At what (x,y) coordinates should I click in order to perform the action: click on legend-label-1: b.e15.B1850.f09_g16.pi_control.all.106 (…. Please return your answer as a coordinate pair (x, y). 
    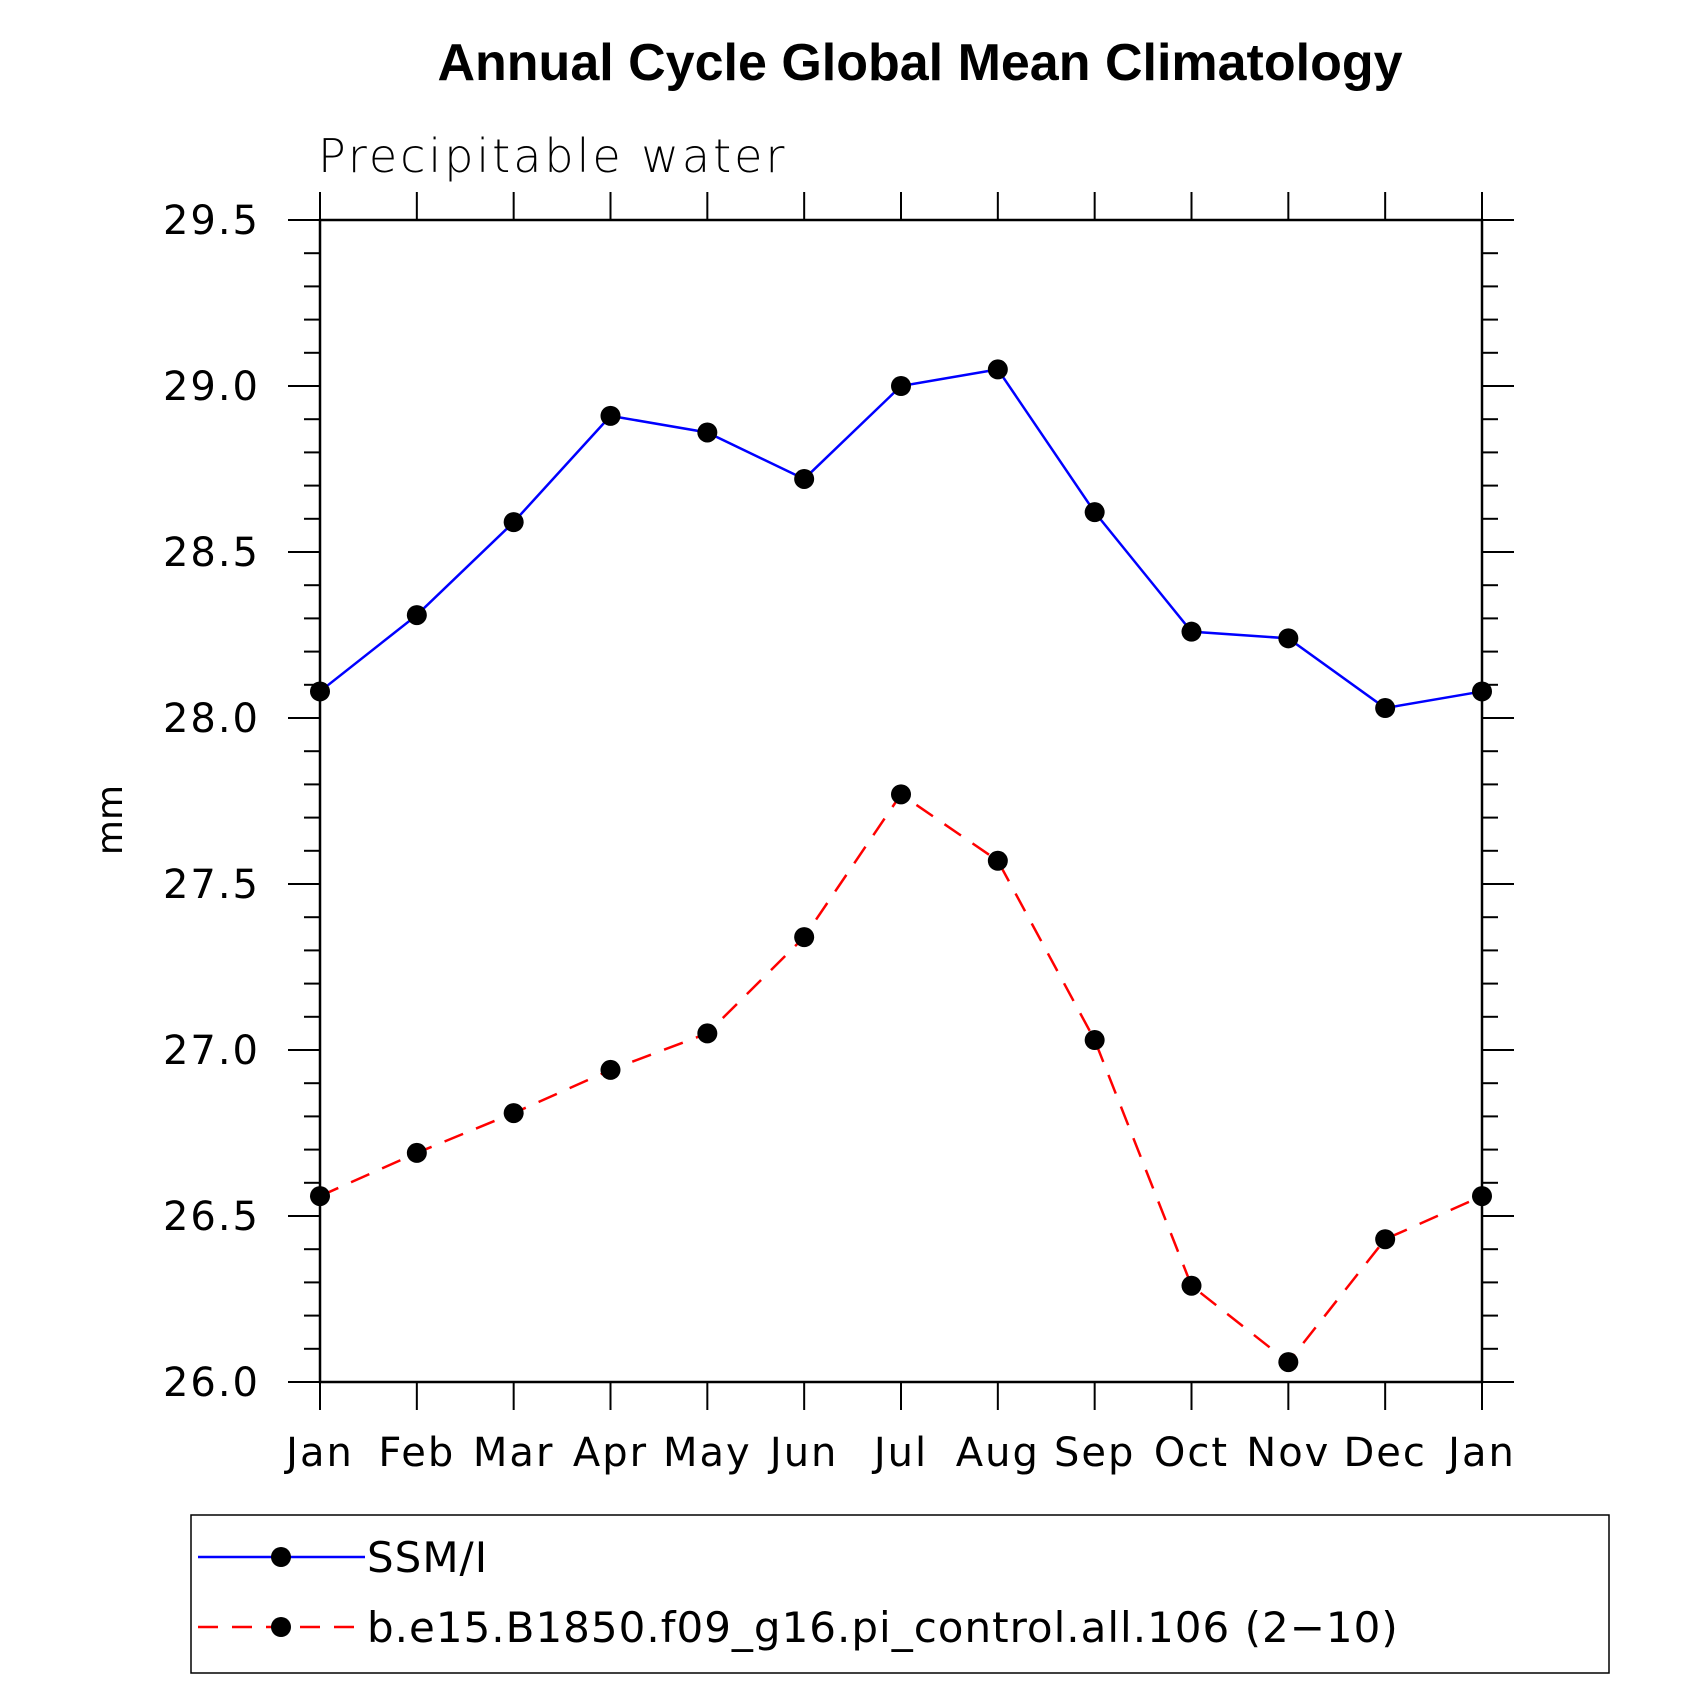
    Looking at the image, I should click on (883, 1627).